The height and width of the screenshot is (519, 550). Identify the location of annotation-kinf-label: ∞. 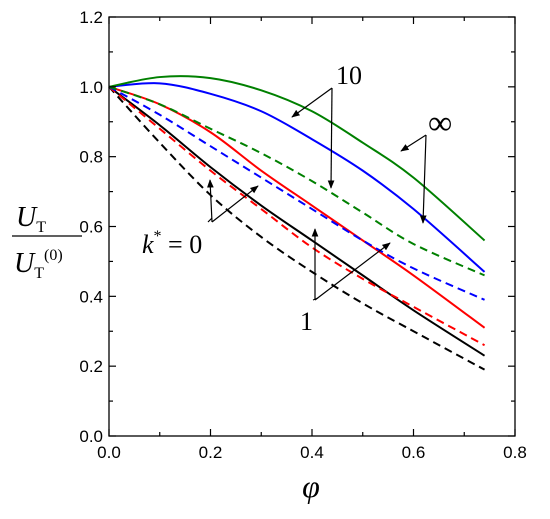
(440, 123).